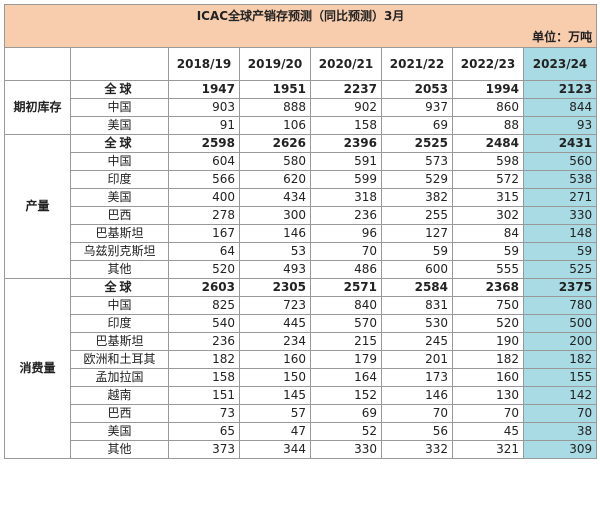  What do you see at coordinates (560, 395) in the screenshot?
I see `value-cell: 142` at bounding box center [560, 395].